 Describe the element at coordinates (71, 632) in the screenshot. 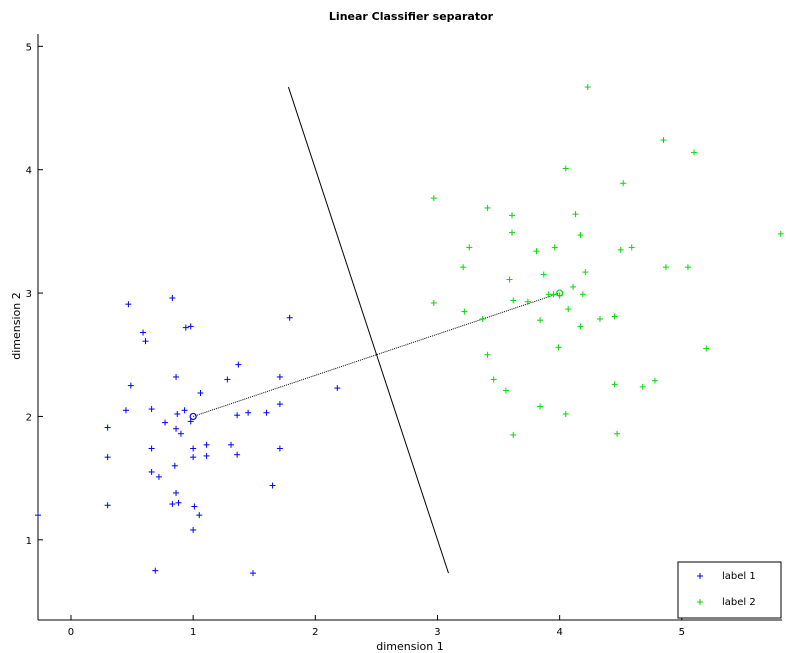

I see `x-tick-label: 0` at that location.